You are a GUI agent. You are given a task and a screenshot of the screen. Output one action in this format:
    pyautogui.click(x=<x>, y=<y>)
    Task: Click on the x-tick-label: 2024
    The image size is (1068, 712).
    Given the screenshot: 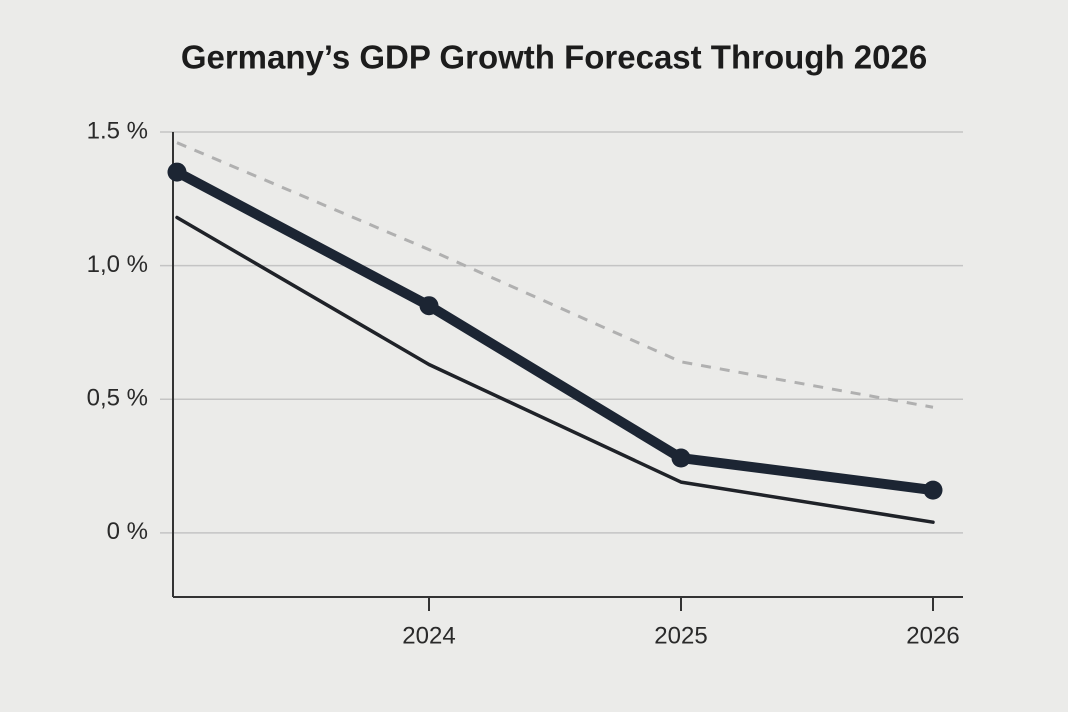 What is the action you would take?
    pyautogui.click(x=428, y=635)
    